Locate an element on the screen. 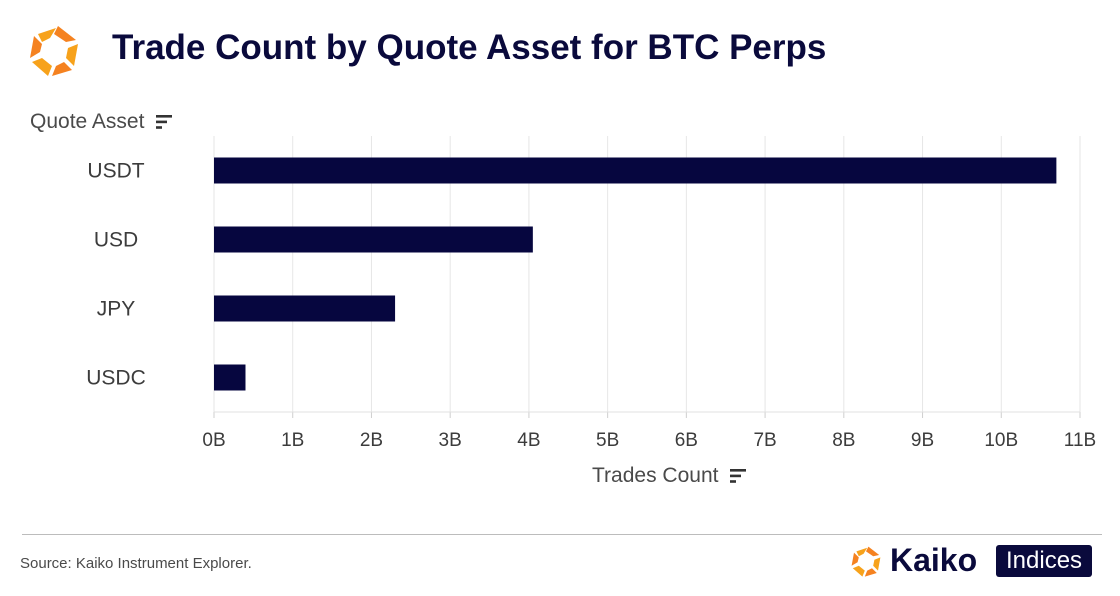  x-tick-label: 6B is located at coordinates (686, 440).